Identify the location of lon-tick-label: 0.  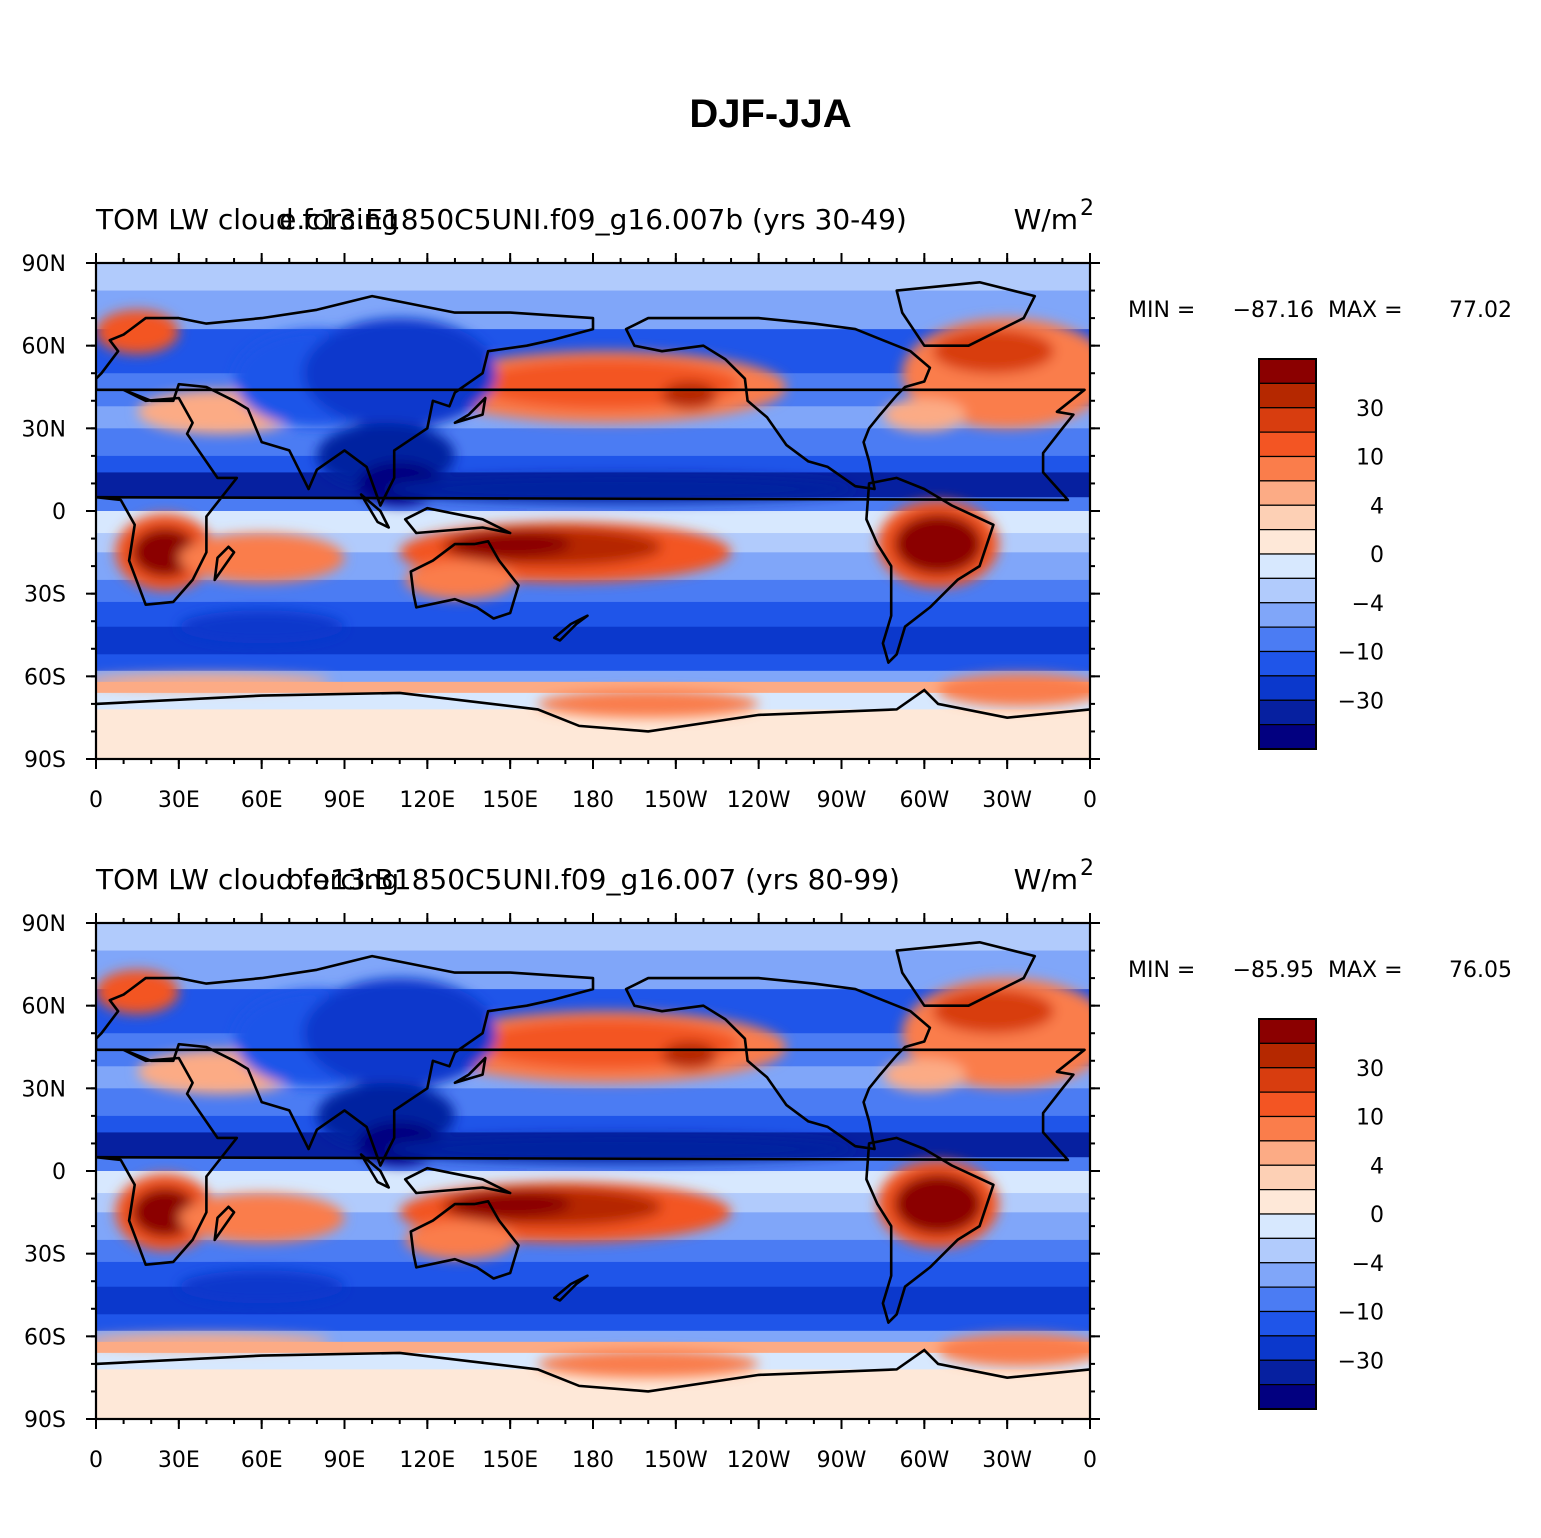
(1090, 1460).